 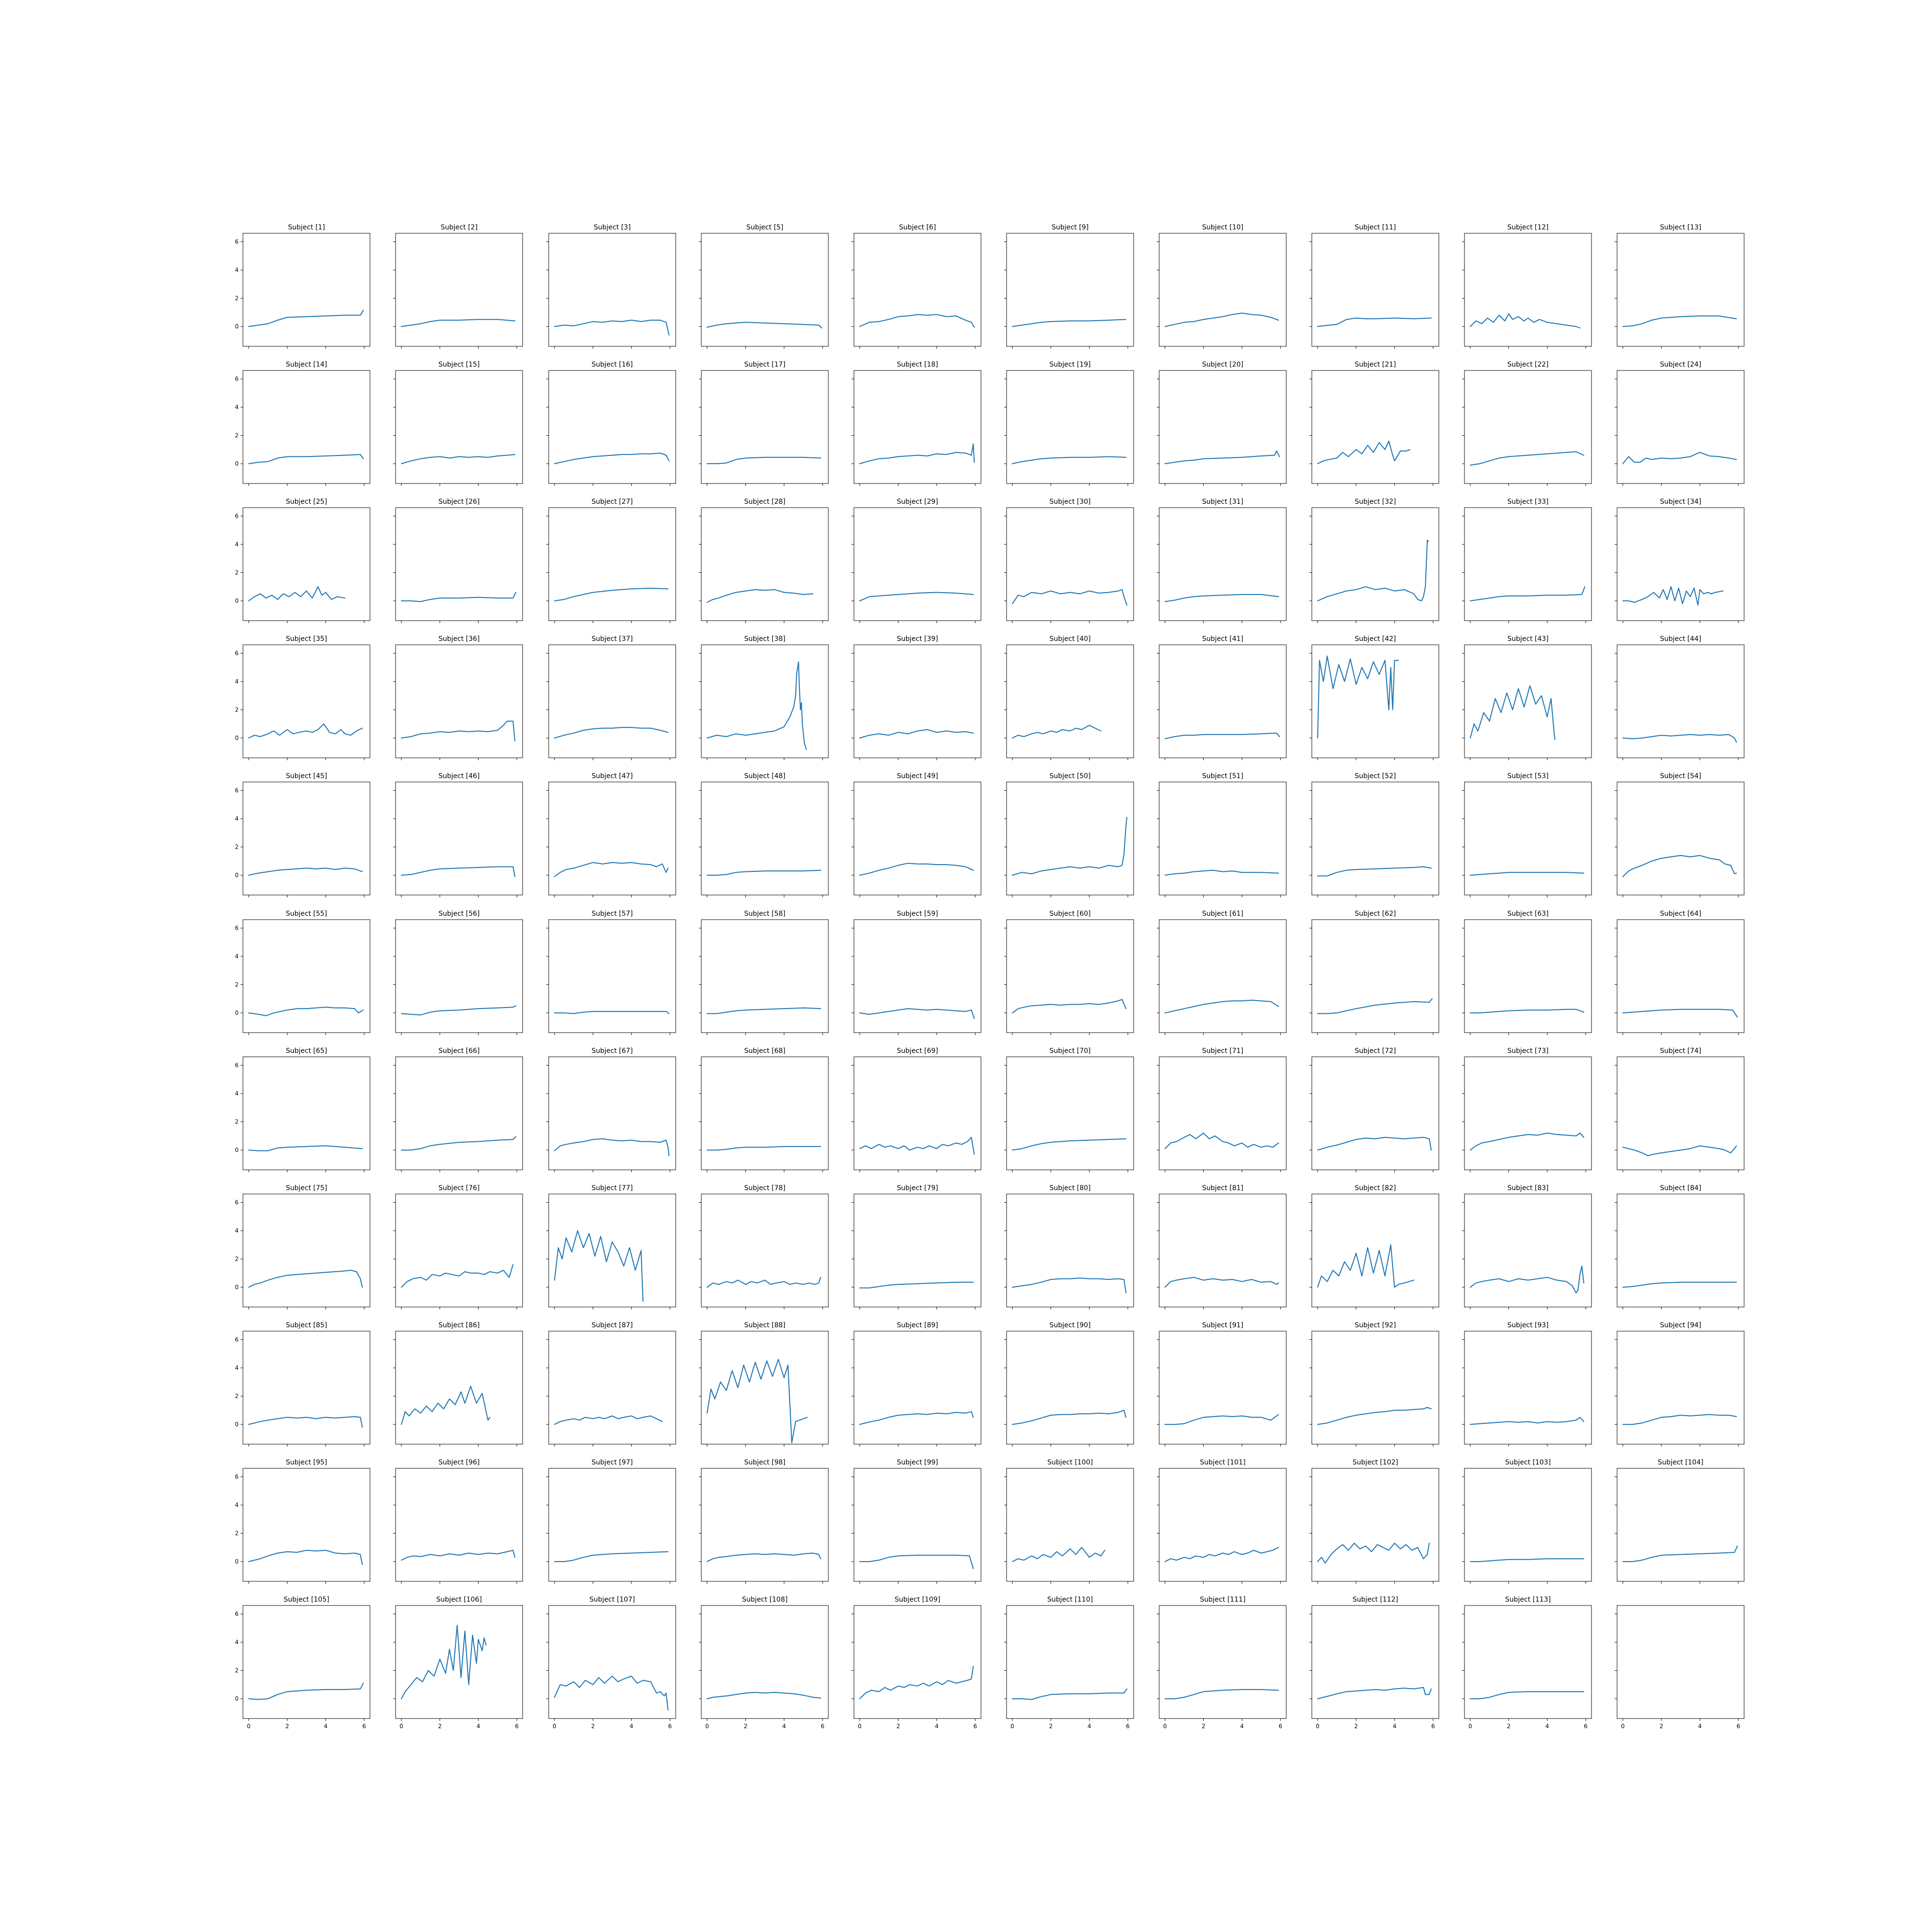 I want to click on subplot-title: Subject [57], so click(x=612, y=914).